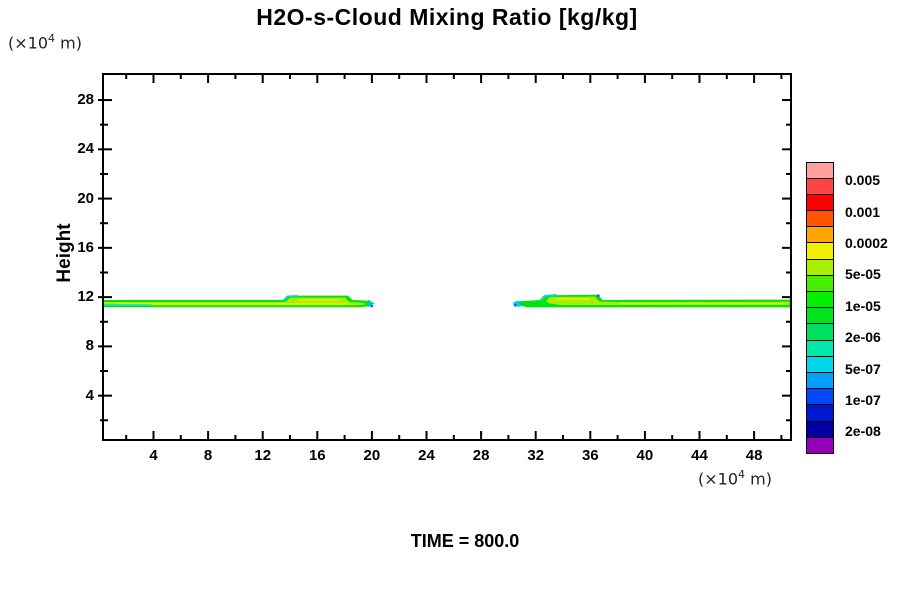  I want to click on colorbar-label: 5e-07, so click(863, 368).